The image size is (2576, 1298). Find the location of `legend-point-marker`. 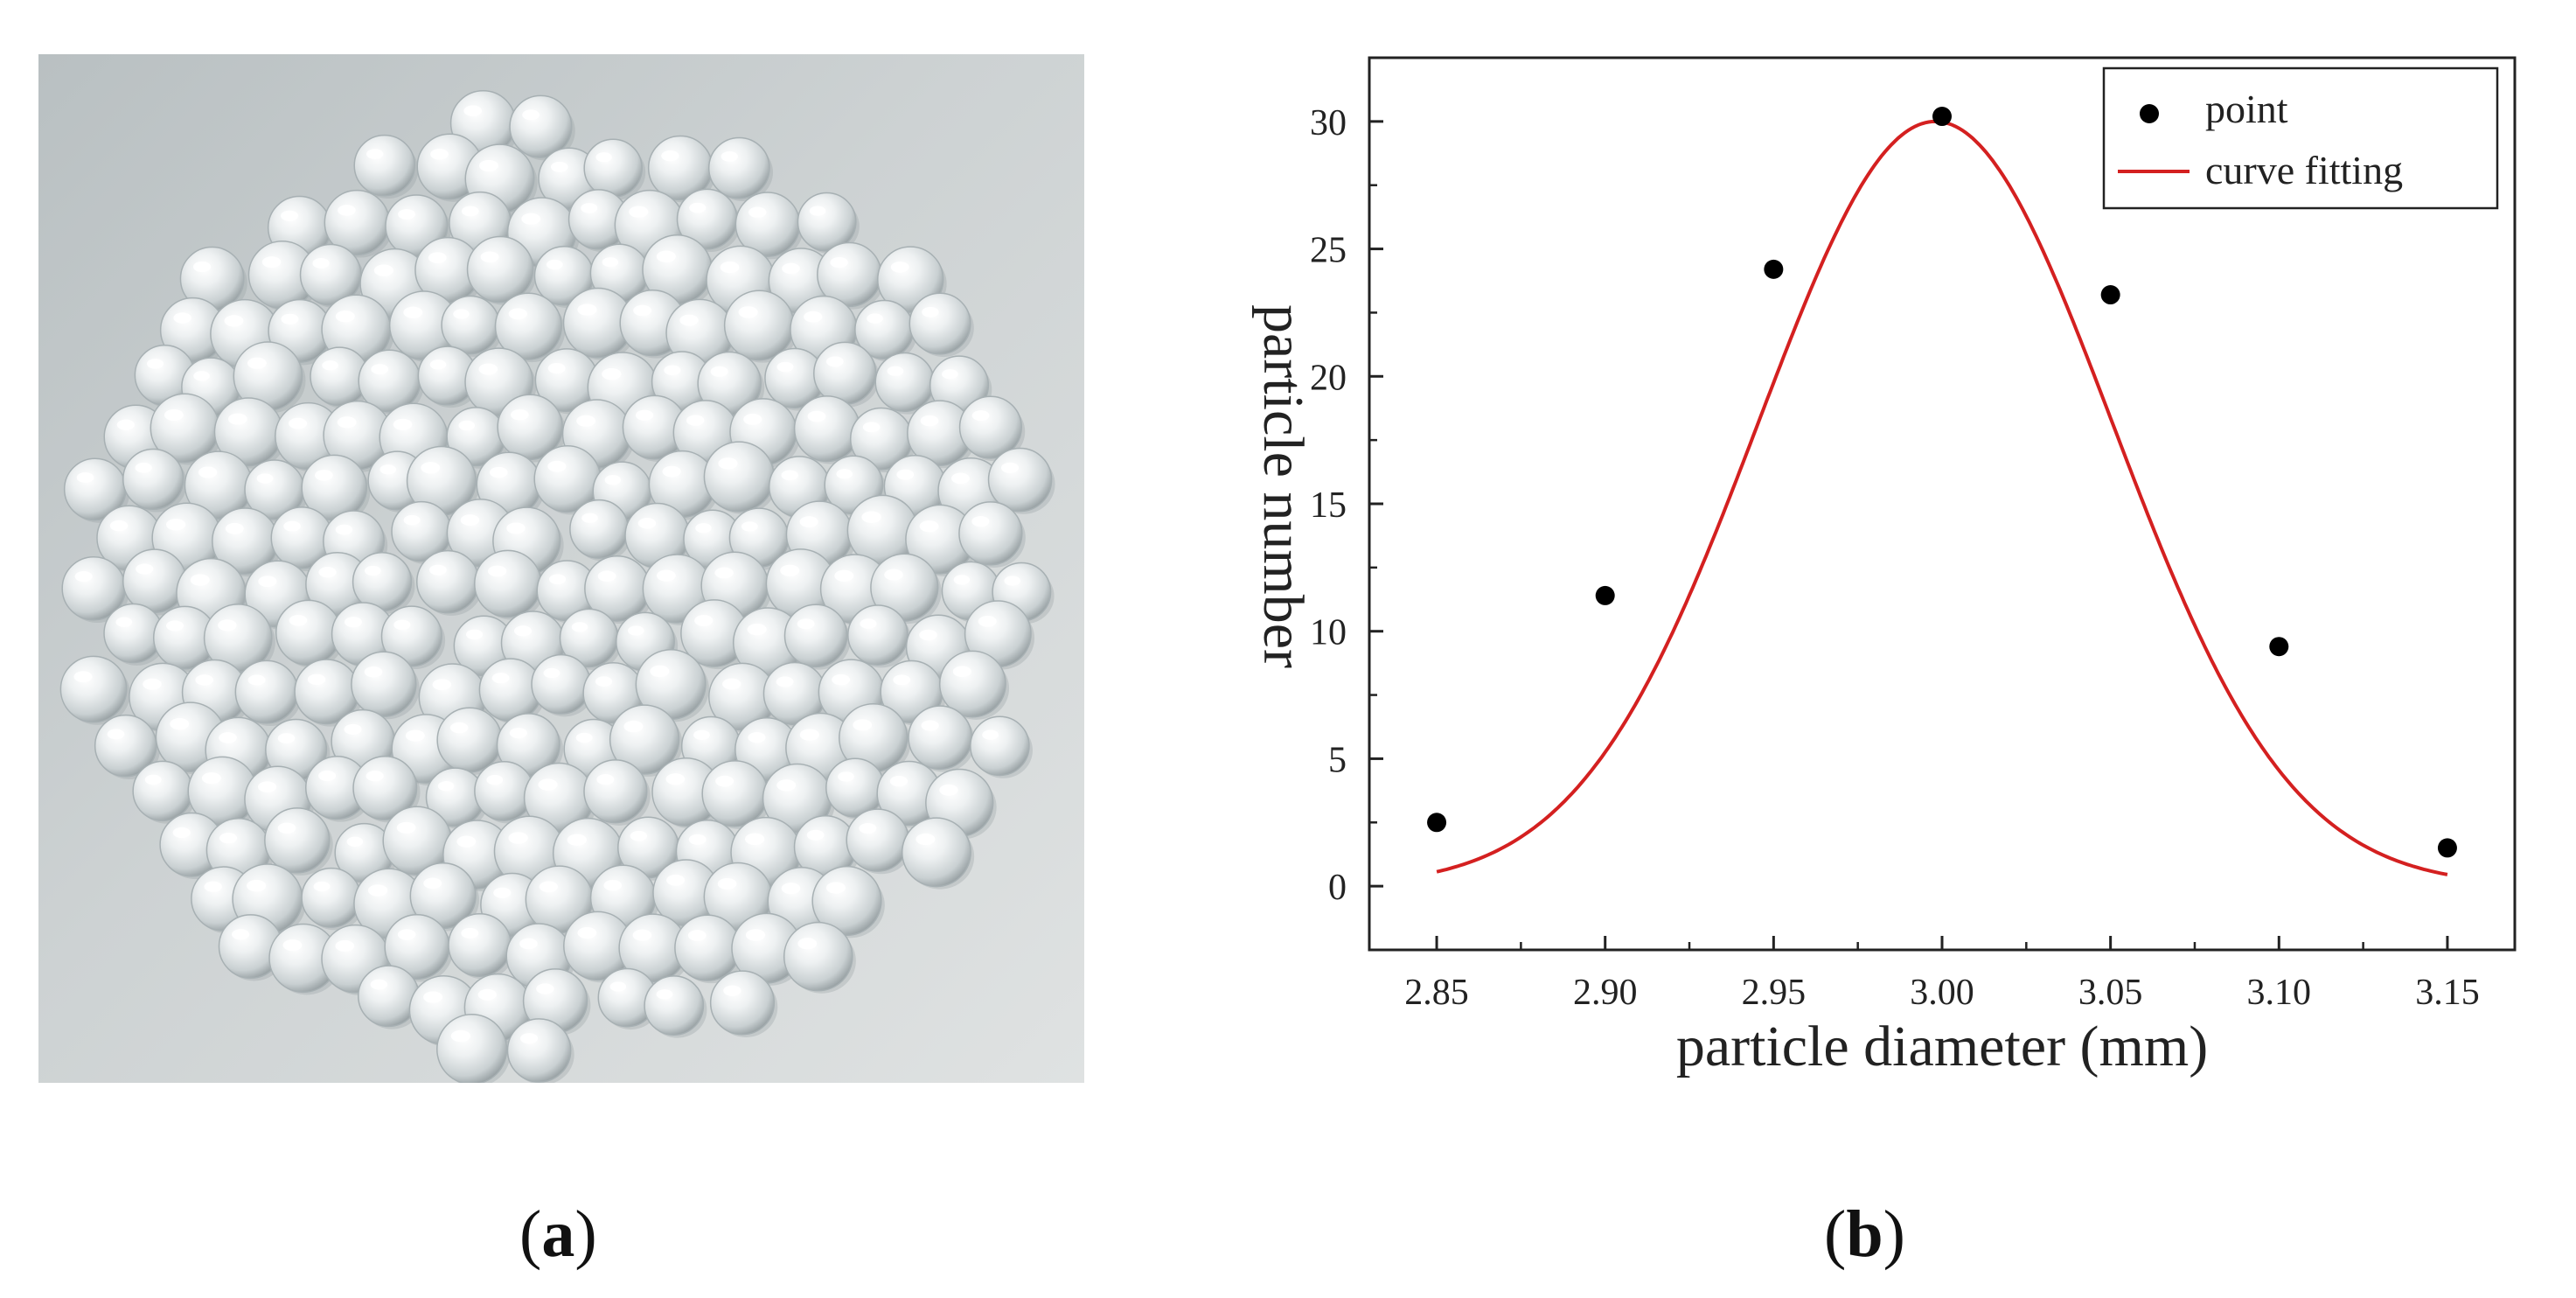

legend-point-marker is located at coordinates (2149, 113).